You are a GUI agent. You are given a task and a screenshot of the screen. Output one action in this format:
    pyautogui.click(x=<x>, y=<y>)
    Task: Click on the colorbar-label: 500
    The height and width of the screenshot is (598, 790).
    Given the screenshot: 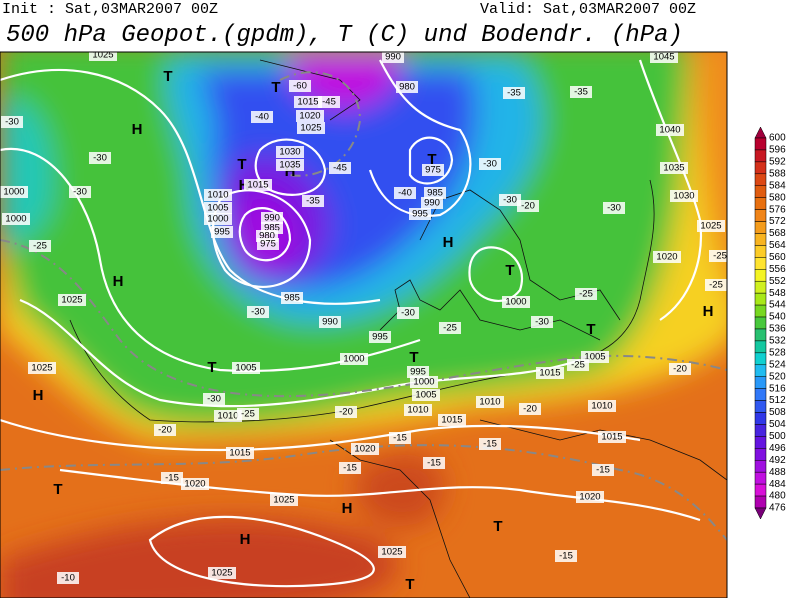 What is the action you would take?
    pyautogui.click(x=777, y=436)
    